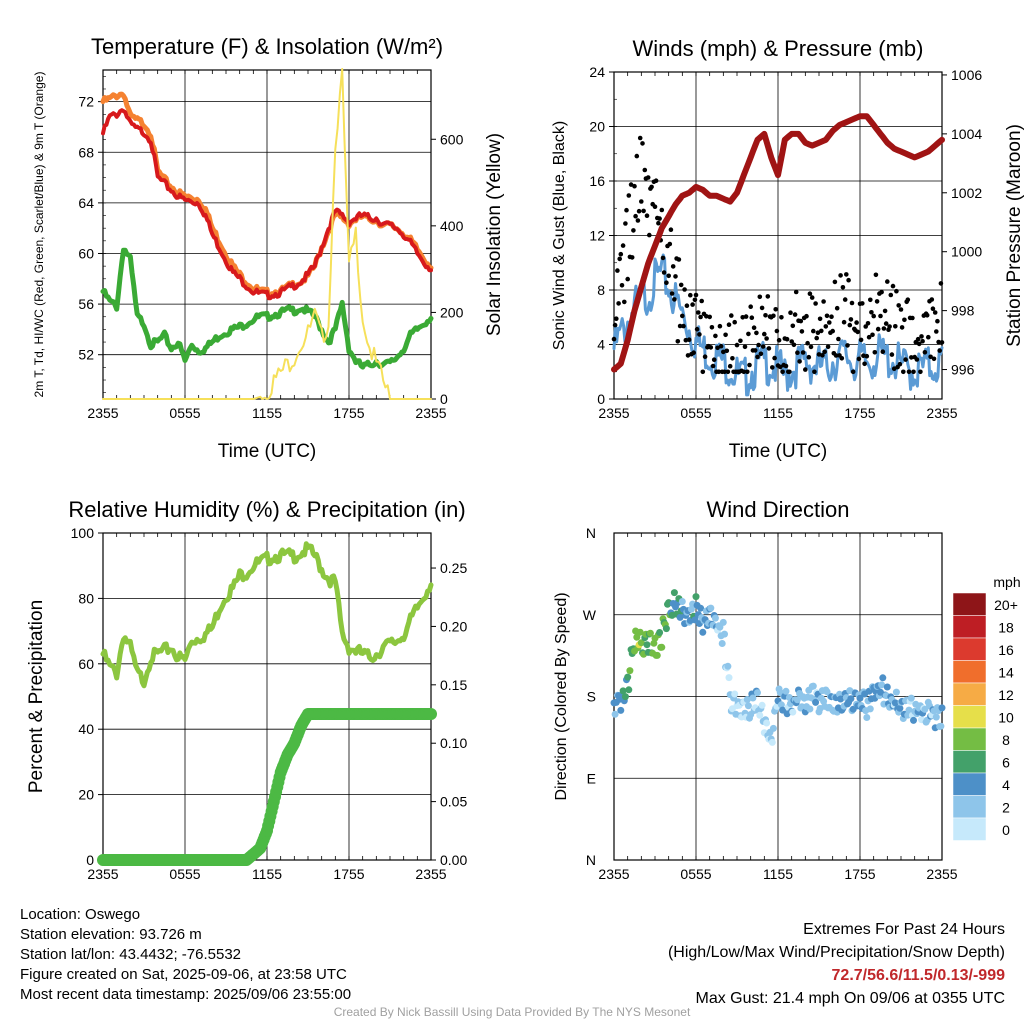 This screenshot has width=1024, height=1024. I want to click on chart-title: Winds (mph) & Pressure (mb), so click(778, 48).